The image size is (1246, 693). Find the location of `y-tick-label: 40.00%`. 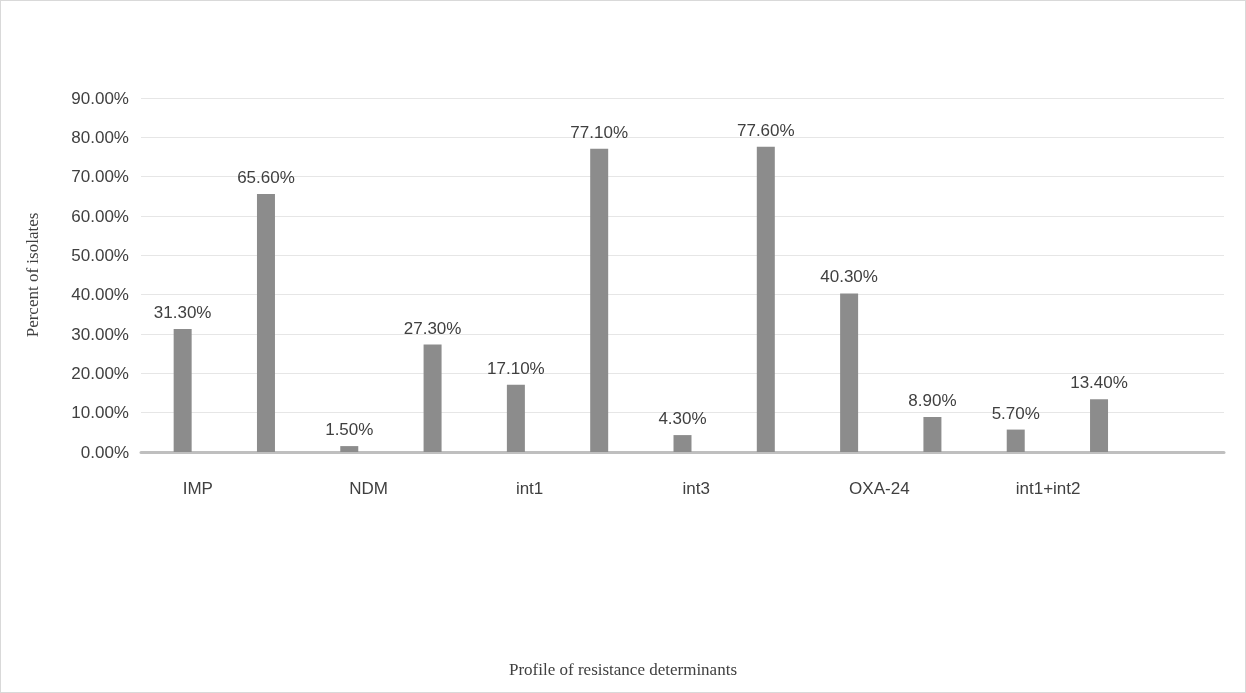

y-tick-label: 40.00% is located at coordinates (100, 295).